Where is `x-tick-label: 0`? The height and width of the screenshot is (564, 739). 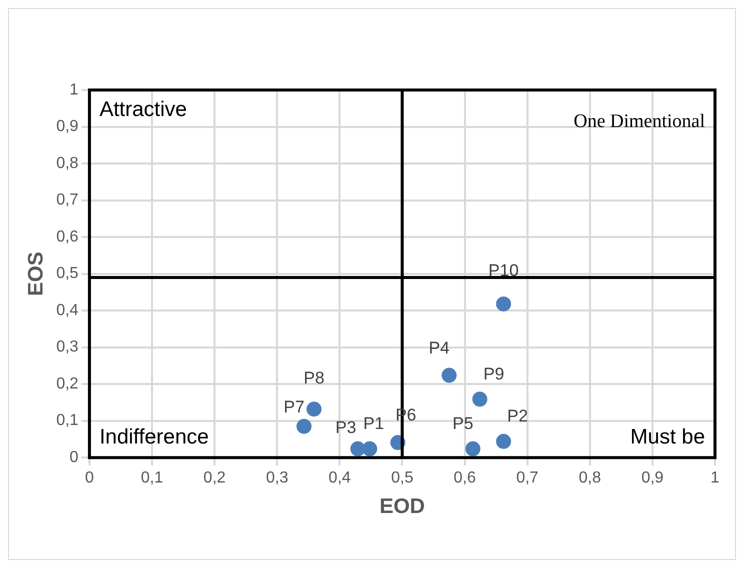 x-tick-label: 0 is located at coordinates (89, 478).